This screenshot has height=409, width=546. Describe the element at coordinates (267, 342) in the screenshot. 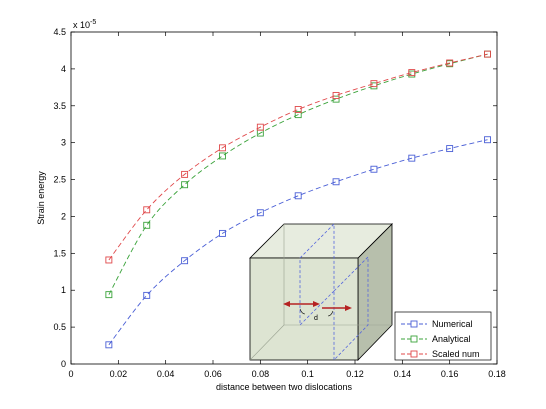

I see `cube-hidden-edge` at that location.